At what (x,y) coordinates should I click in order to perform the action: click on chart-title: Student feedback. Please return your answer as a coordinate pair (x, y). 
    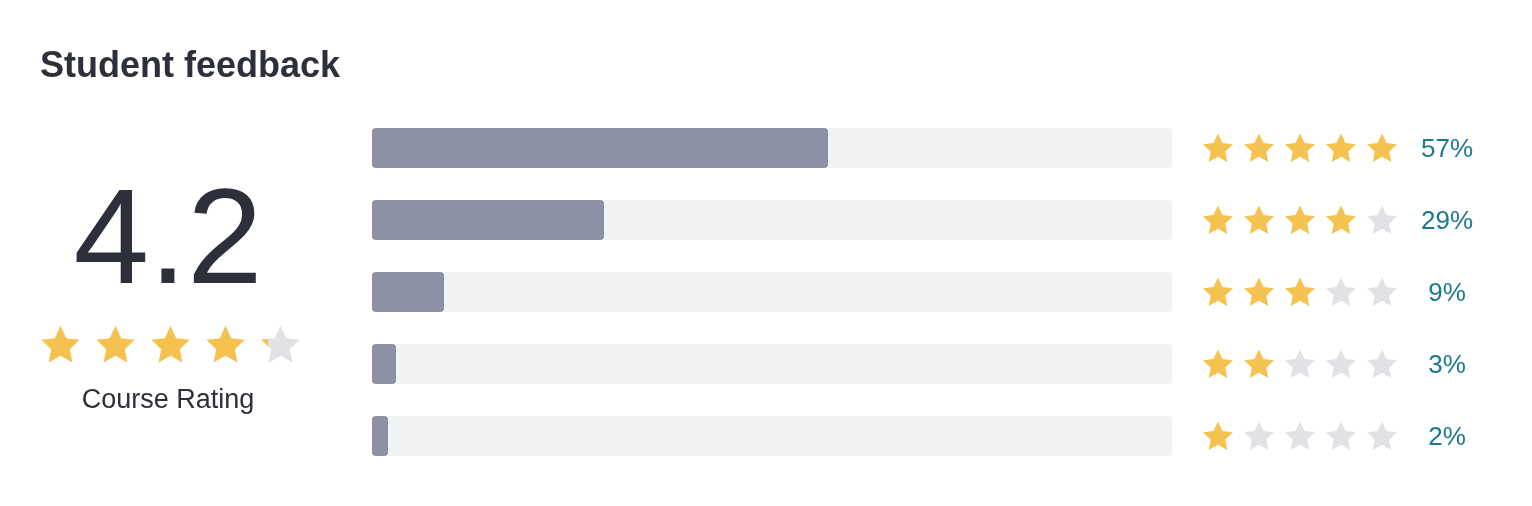
    Looking at the image, I should click on (190, 65).